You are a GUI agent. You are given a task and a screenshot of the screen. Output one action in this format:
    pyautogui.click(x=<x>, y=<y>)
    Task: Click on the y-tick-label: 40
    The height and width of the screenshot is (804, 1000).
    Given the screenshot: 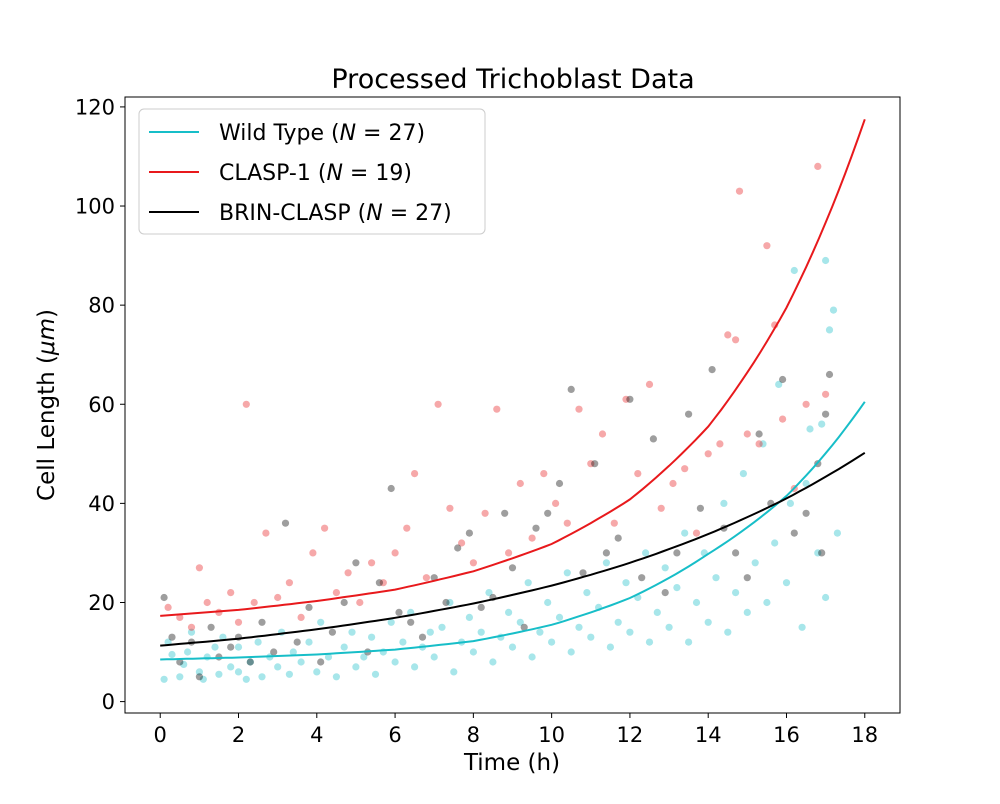 What is the action you would take?
    pyautogui.click(x=101, y=504)
    